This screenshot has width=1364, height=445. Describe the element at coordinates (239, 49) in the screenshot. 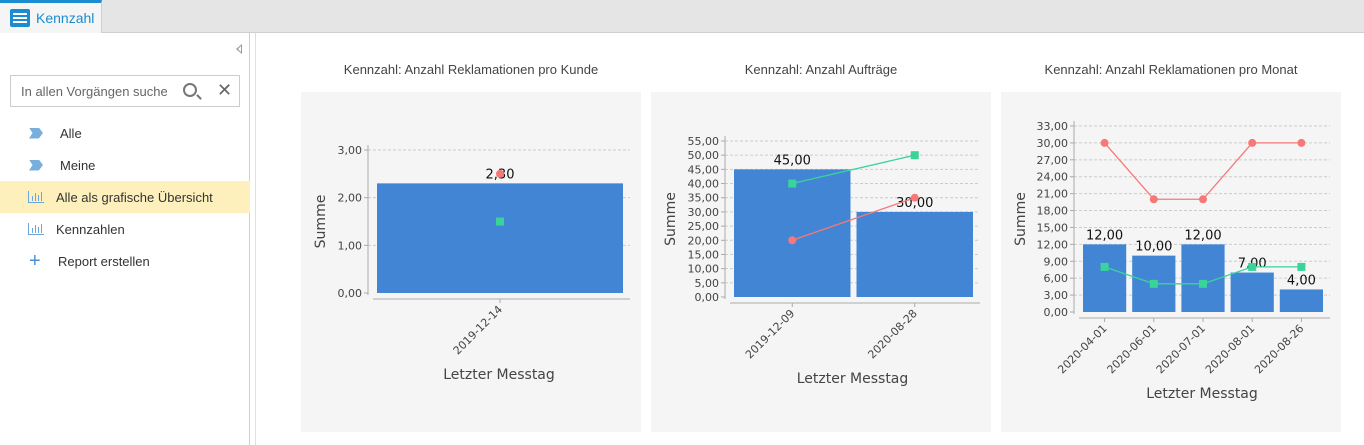

I see `collapse-sidebar-icon` at that location.